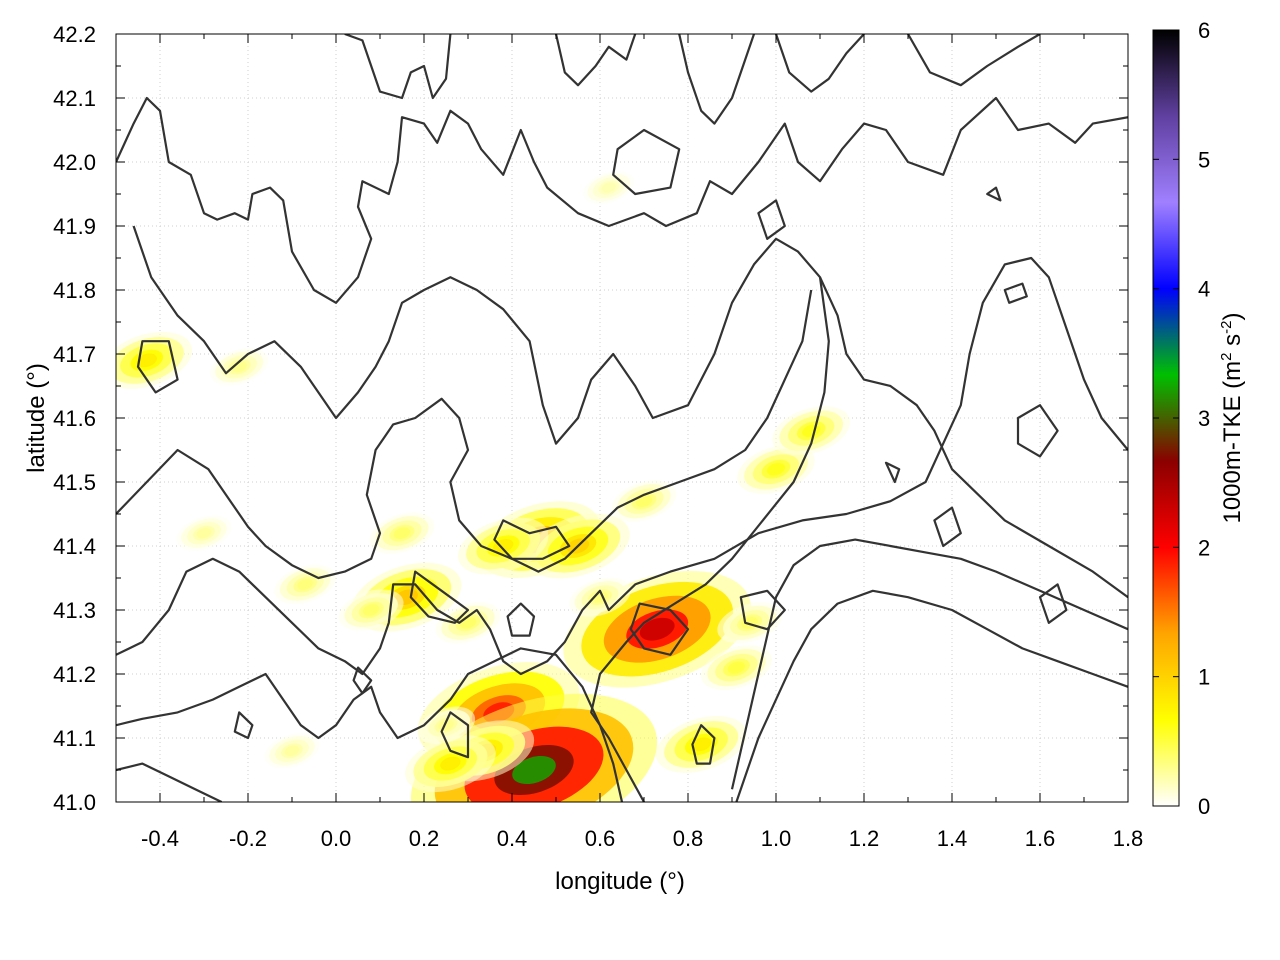 This screenshot has height=960, width=1280. What do you see at coordinates (74, 226) in the screenshot?
I see `y-tick-label: 41.9` at bounding box center [74, 226].